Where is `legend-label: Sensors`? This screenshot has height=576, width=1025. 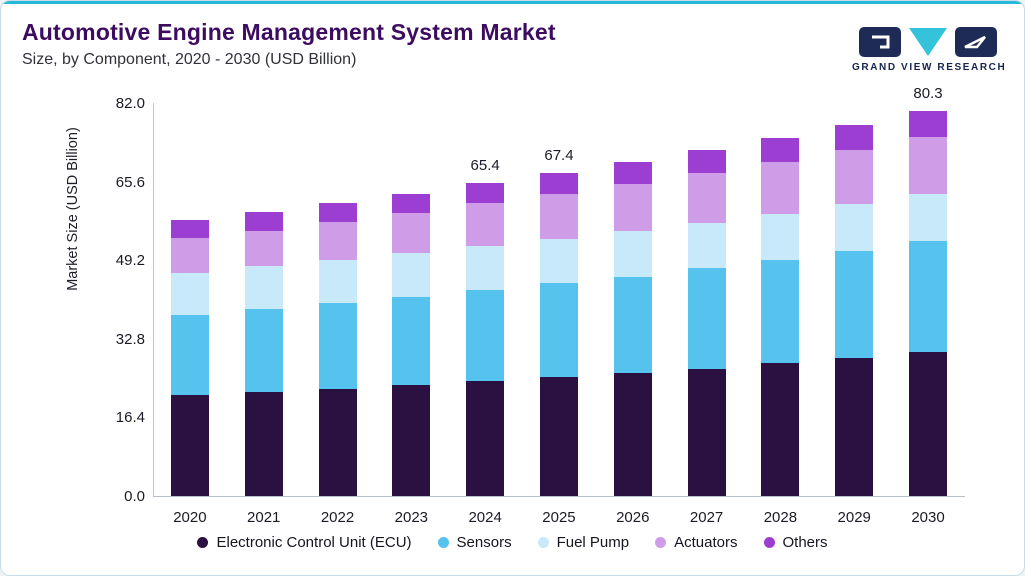 legend-label: Sensors is located at coordinates (484, 542).